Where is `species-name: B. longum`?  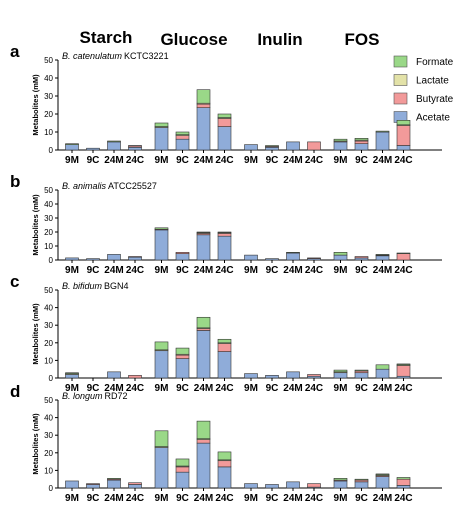 species-name: B. longum is located at coordinates (82, 396).